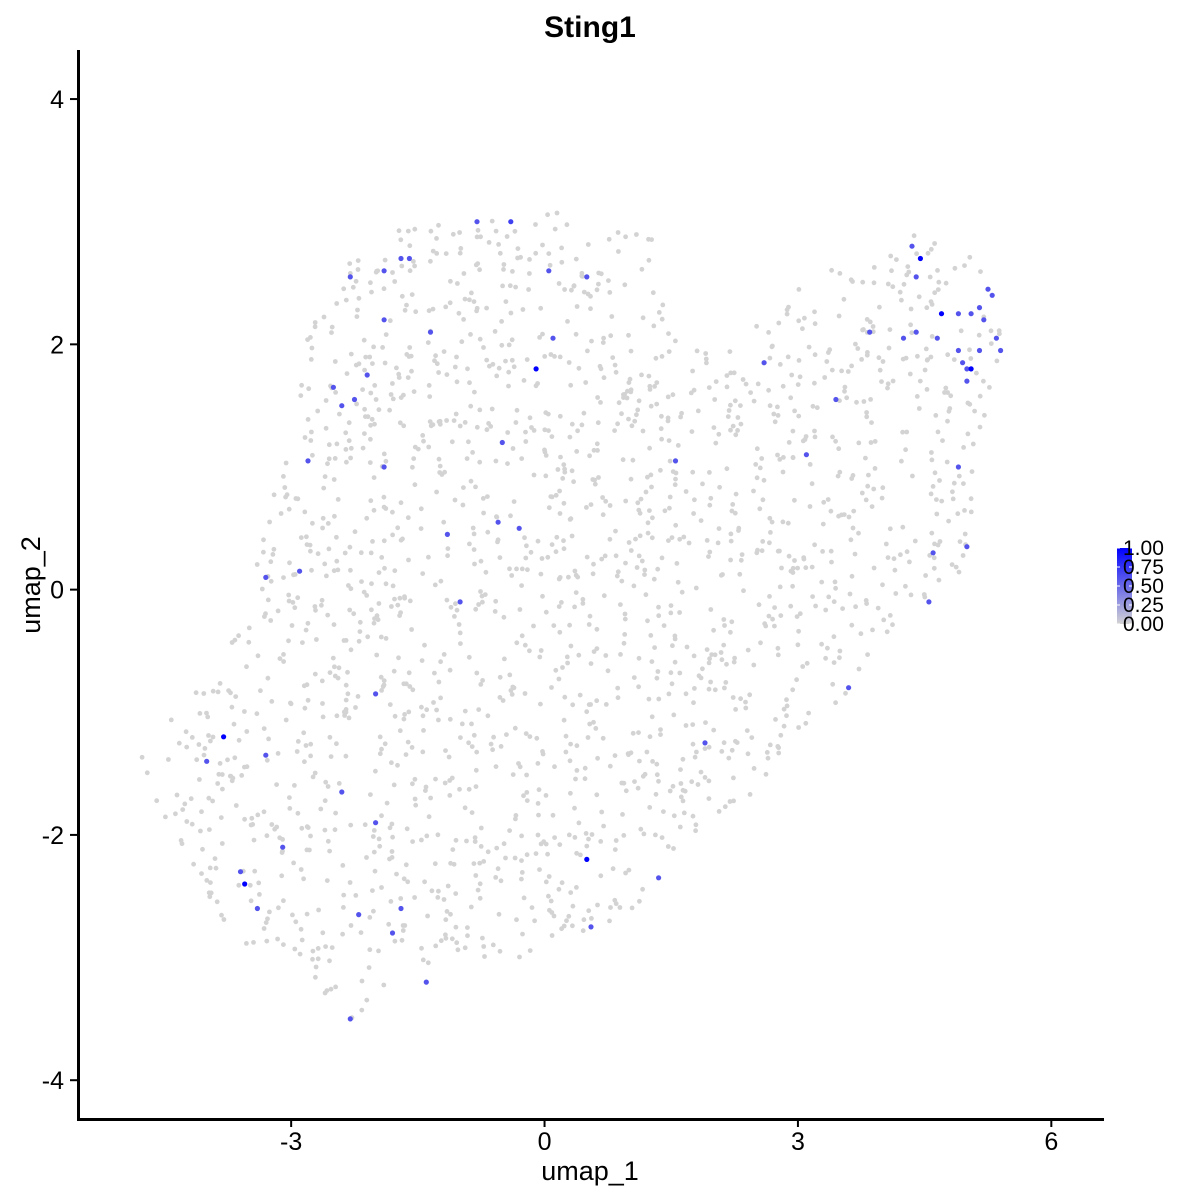 This screenshot has width=1200, height=1200. Describe the element at coordinates (57, 345) in the screenshot. I see `y-tick-label: 2` at that location.